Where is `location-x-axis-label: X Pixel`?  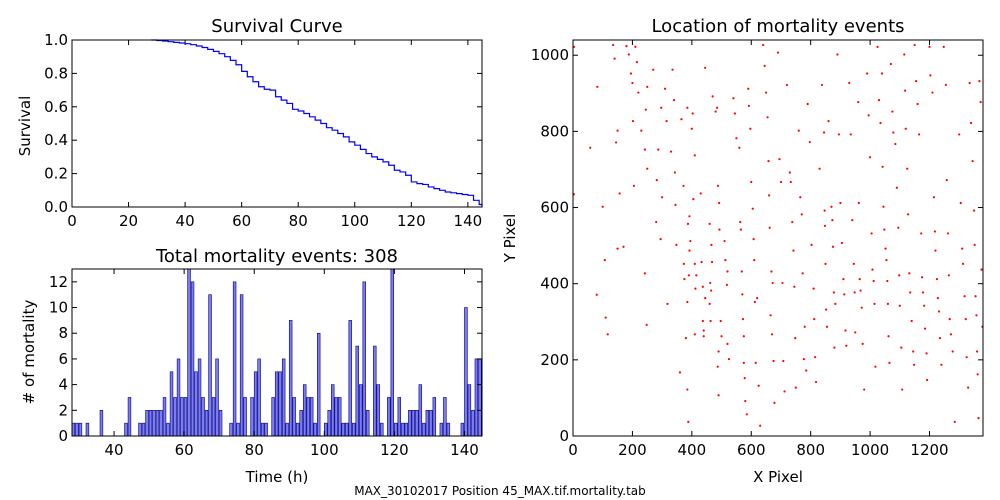 location-x-axis-label: X Pixel is located at coordinates (778, 477).